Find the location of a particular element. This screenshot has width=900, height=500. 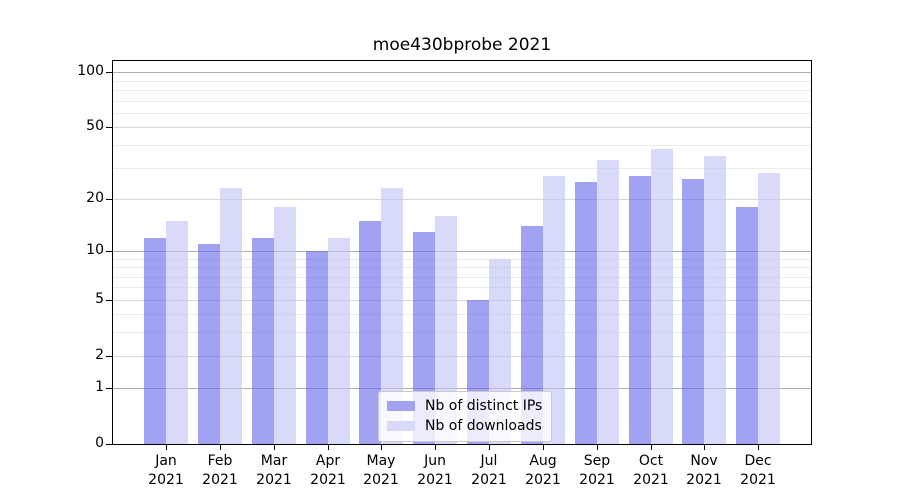

y-tick-label: 10 is located at coordinates (95, 250).